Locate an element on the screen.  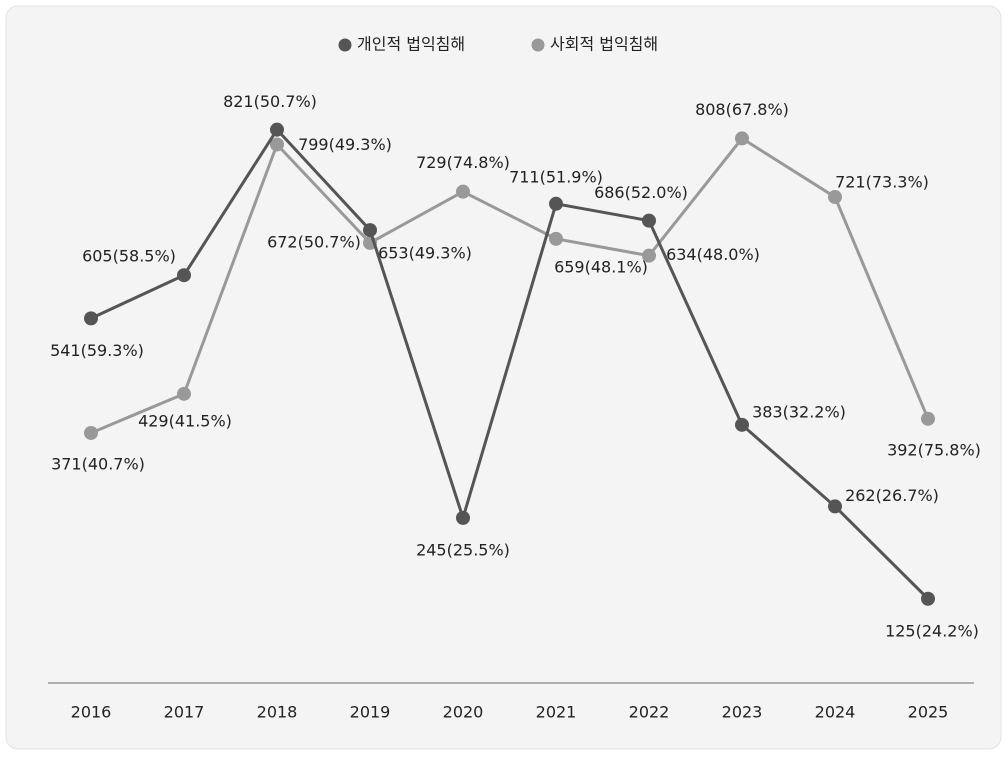
data-label: 245(25.5%) is located at coordinates (463, 549).